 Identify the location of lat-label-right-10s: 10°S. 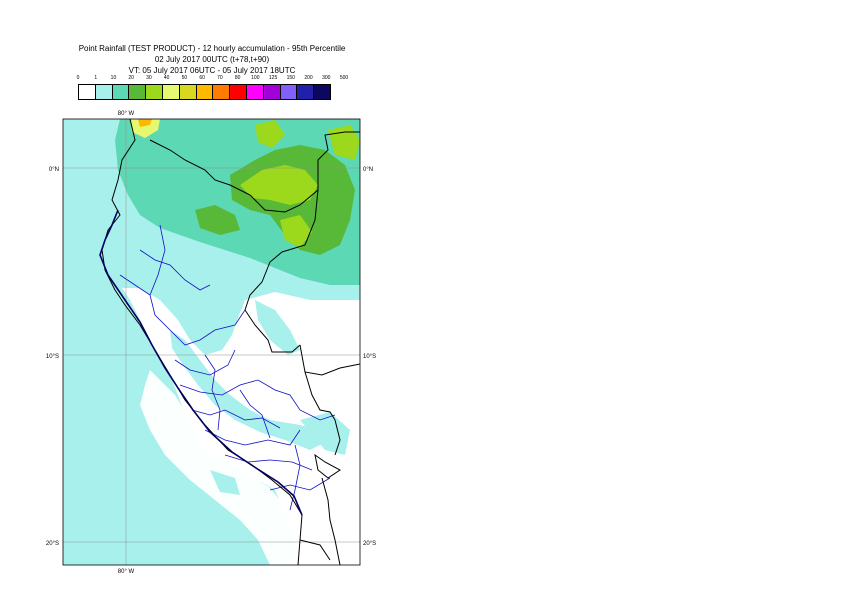
(369, 357).